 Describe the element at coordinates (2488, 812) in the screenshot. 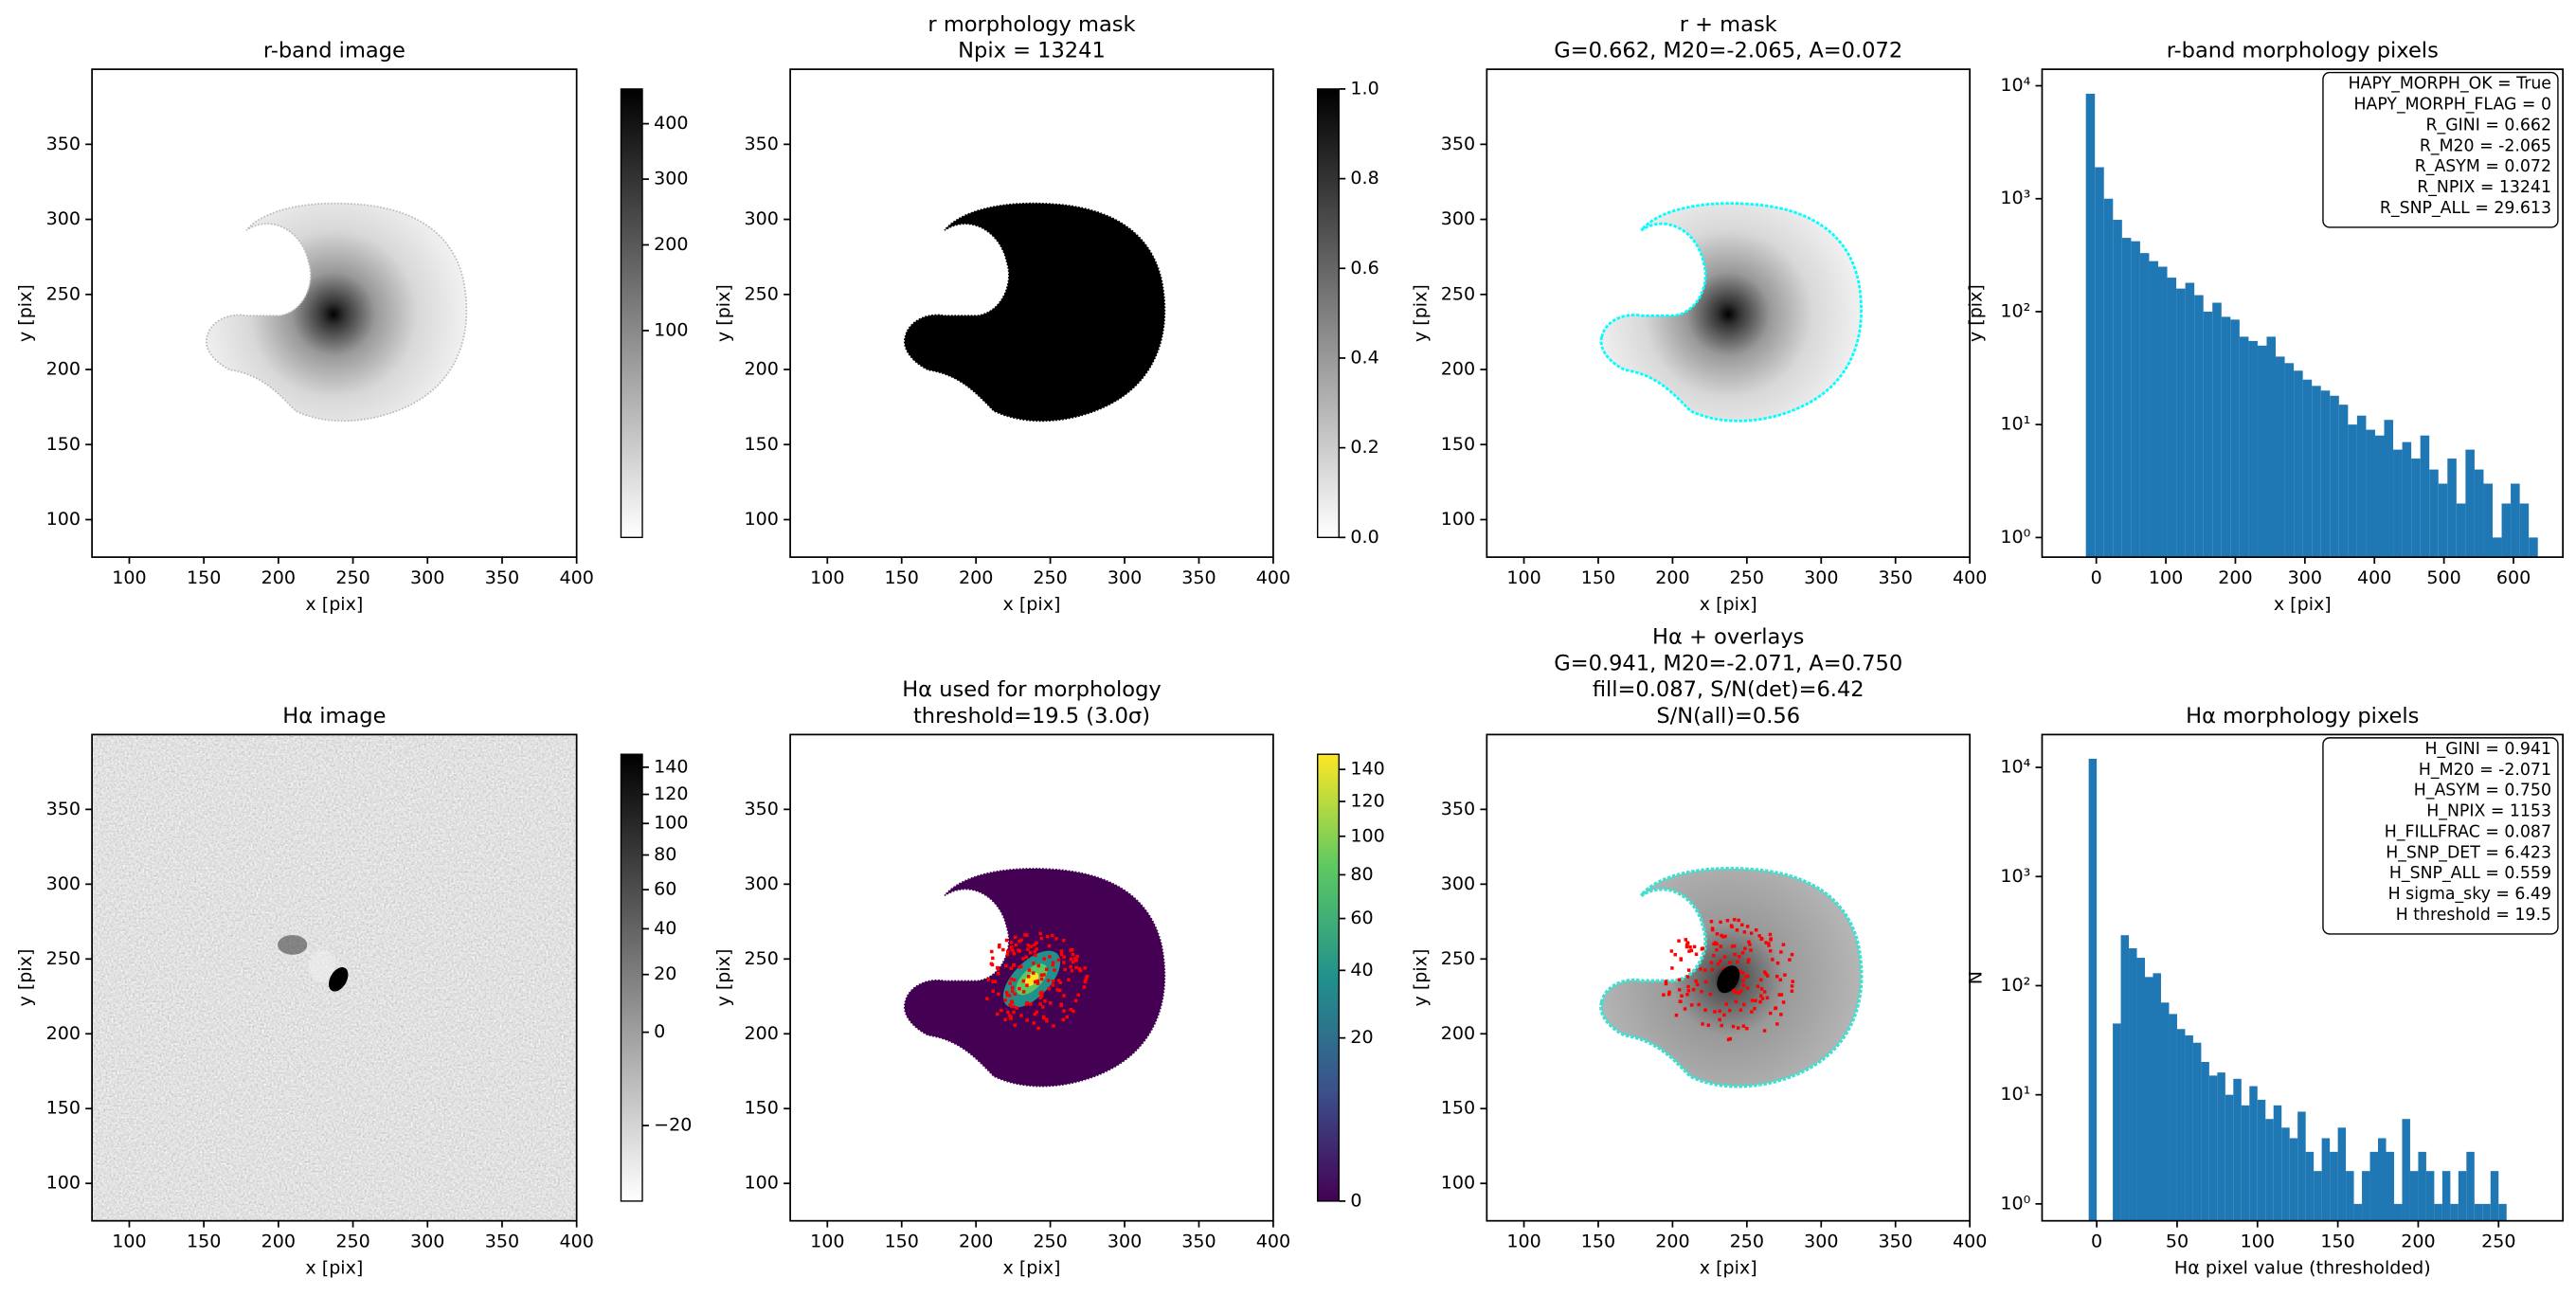

I see `annotation-line: H_NPIX = 1153` at that location.